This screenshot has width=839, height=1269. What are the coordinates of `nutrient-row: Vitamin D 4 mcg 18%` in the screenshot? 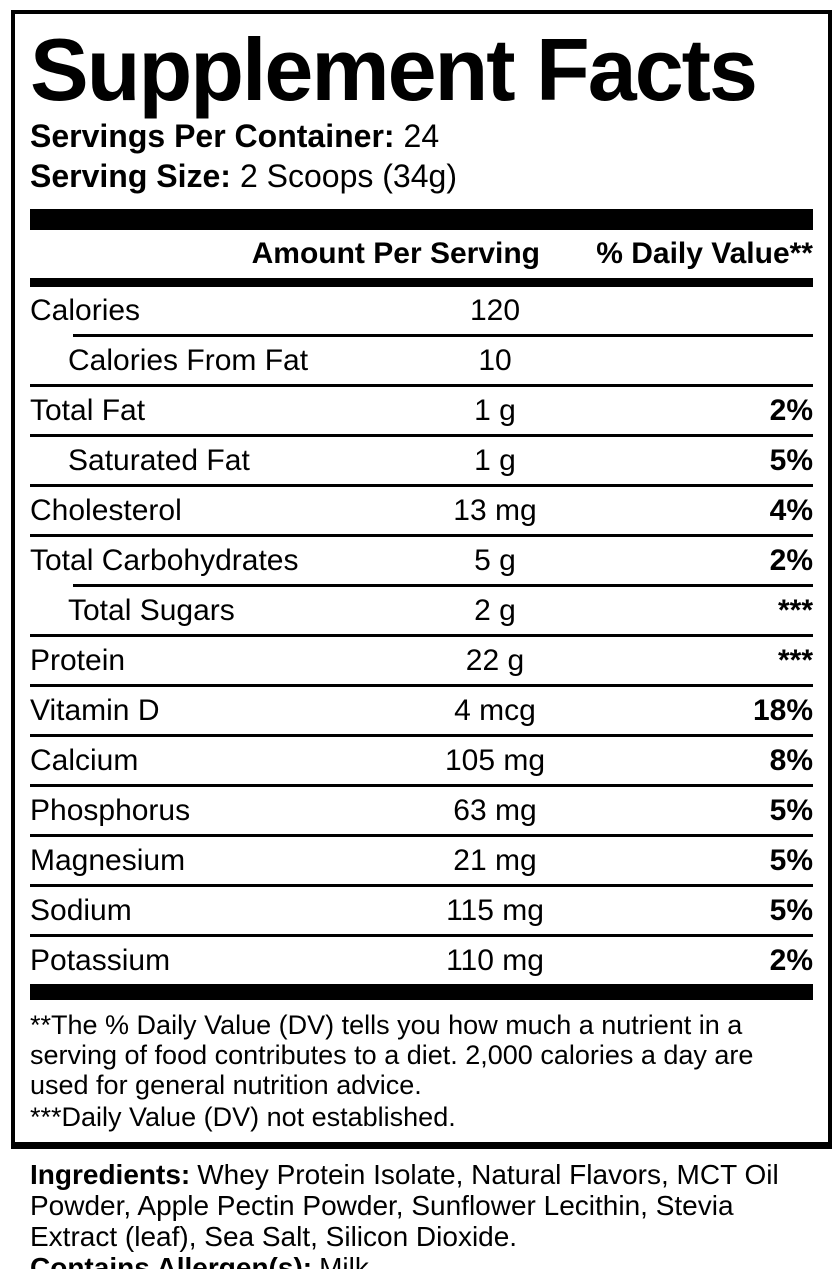 It's located at (421, 710).